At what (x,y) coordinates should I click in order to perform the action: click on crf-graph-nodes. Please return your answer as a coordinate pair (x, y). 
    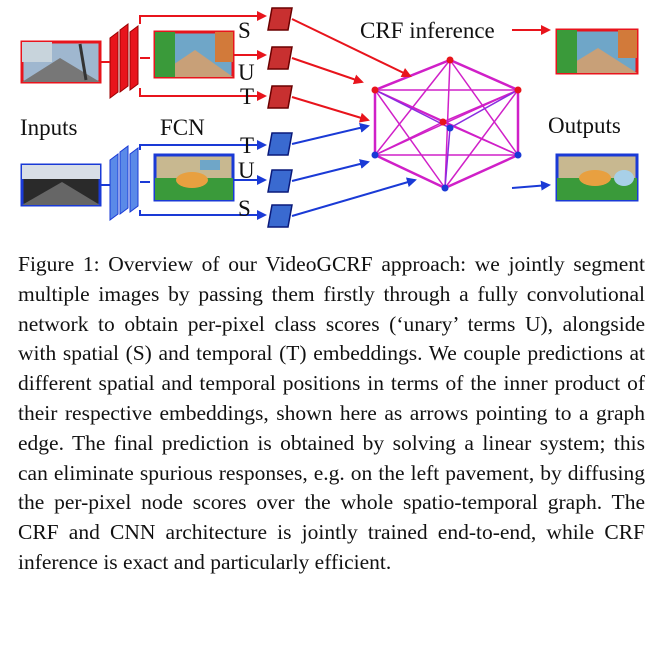
    Looking at the image, I should click on (446, 124).